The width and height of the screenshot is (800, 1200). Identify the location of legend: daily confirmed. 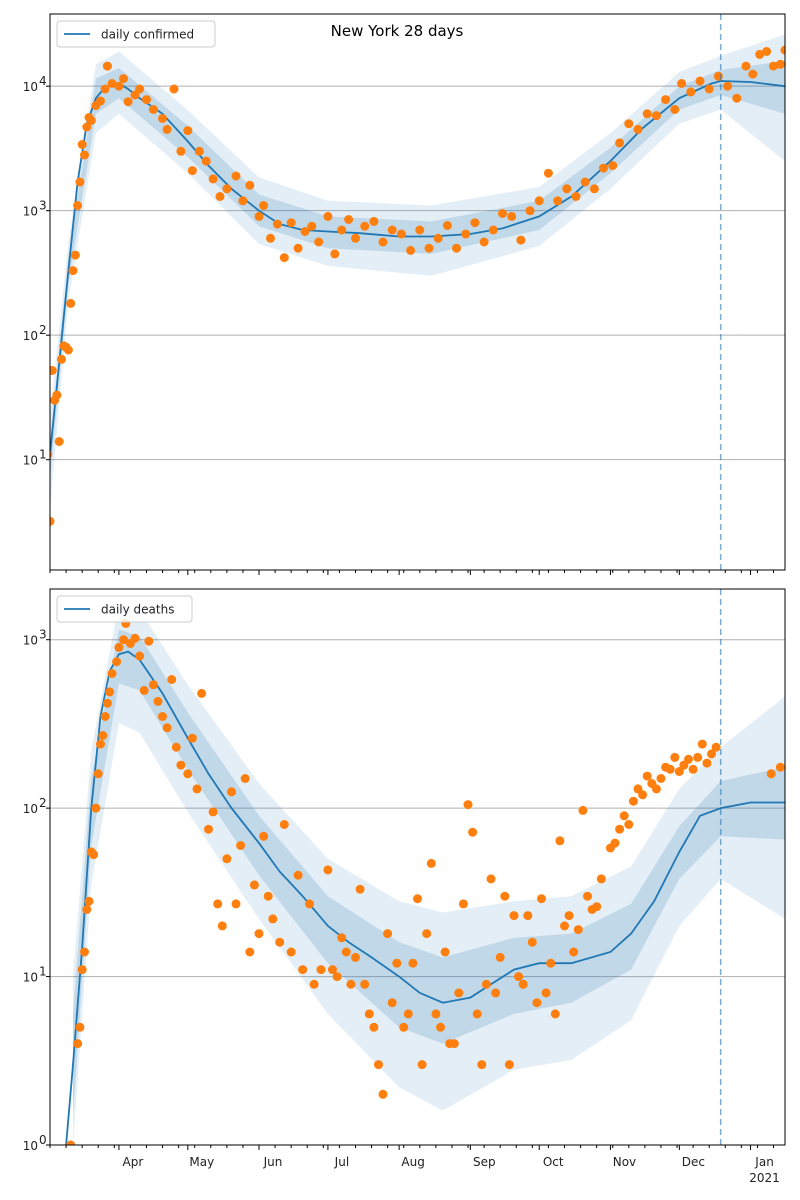
(136, 34).